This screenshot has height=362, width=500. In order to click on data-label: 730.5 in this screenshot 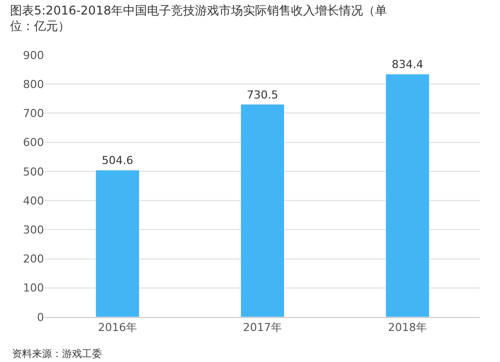, I will do `click(262, 95)`.